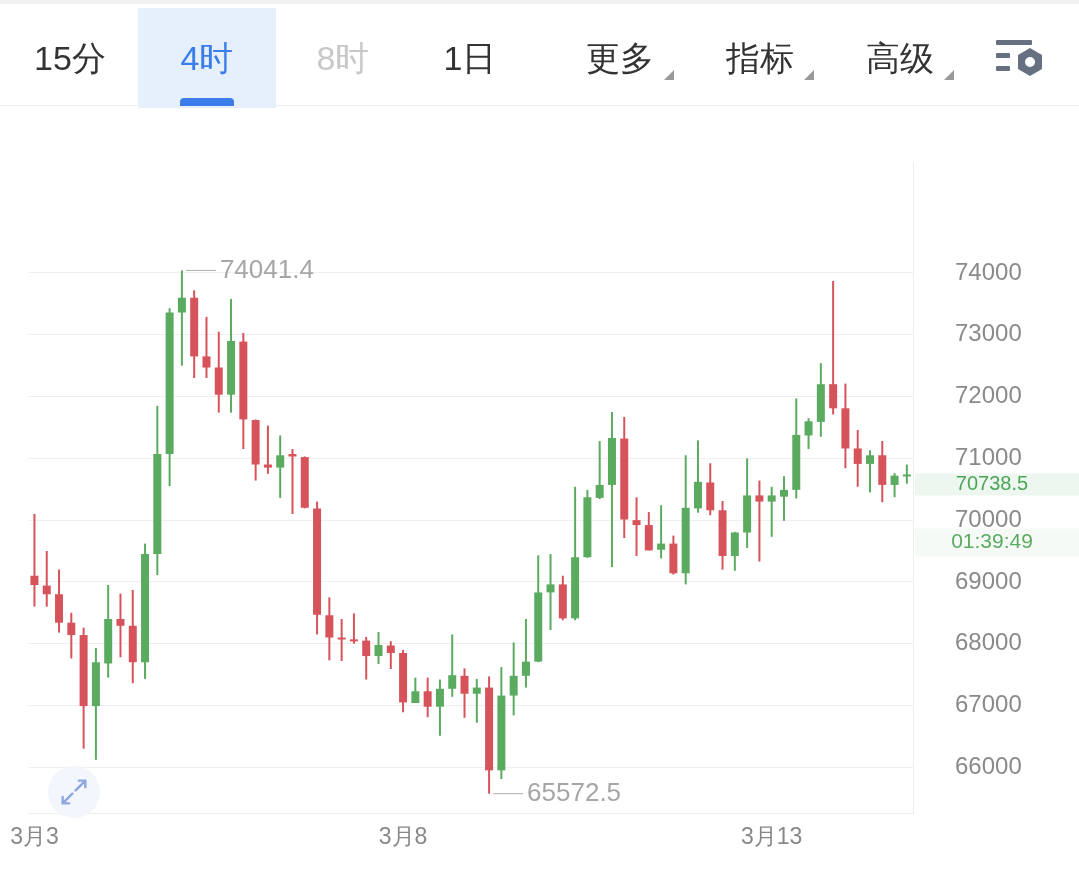 This screenshot has height=870, width=1079. Describe the element at coordinates (70, 58) in the screenshot. I see `text: 15分` at that location.